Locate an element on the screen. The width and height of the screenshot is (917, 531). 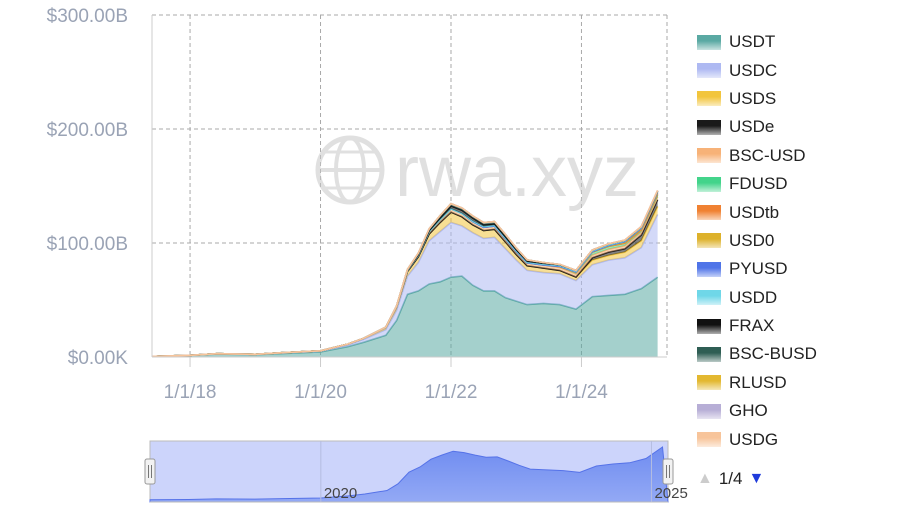
legend-label: RLUSD is located at coordinates (758, 382).